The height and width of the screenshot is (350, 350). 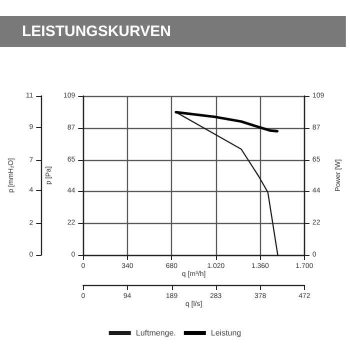 What do you see at coordinates (156, 333) in the screenshot?
I see `legend-label: Luftmenge.` at bounding box center [156, 333].